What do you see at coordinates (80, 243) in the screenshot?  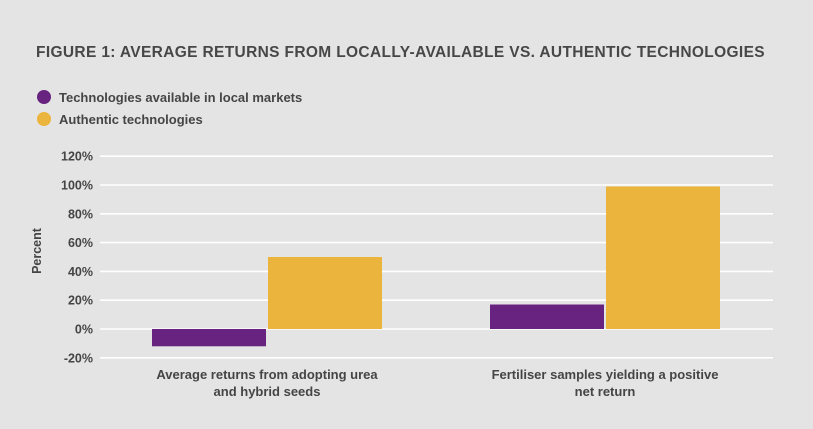 I see `y-tick-label: 60%` at bounding box center [80, 243].